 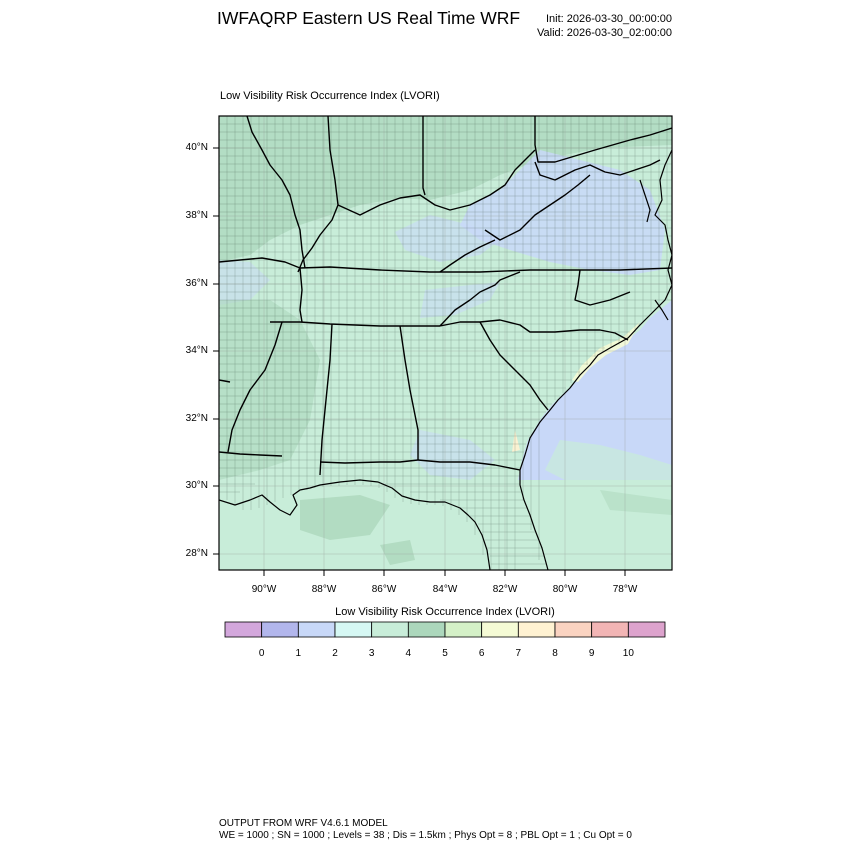 I want to click on atlantic-ocean, so click(x=595, y=390).